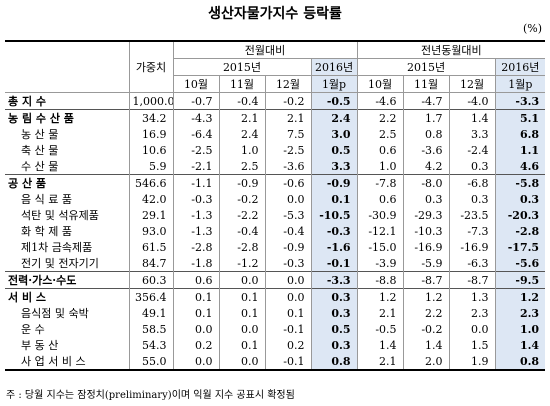  What do you see at coordinates (334, 231) in the screenshot?
I see `value-cell: -0.3` at bounding box center [334, 231].